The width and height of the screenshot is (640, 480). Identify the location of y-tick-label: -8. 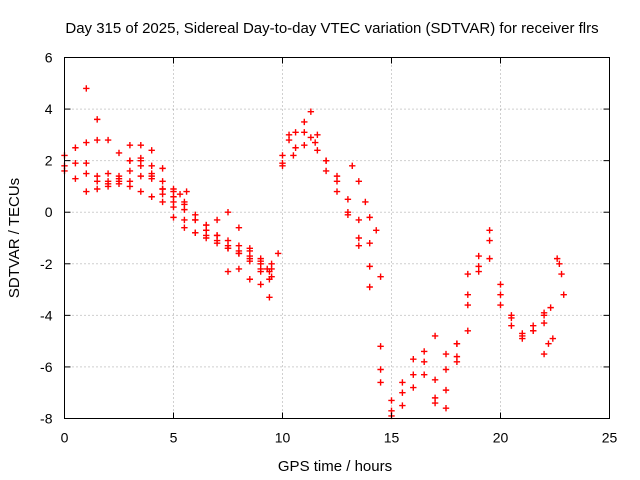
(46, 419).